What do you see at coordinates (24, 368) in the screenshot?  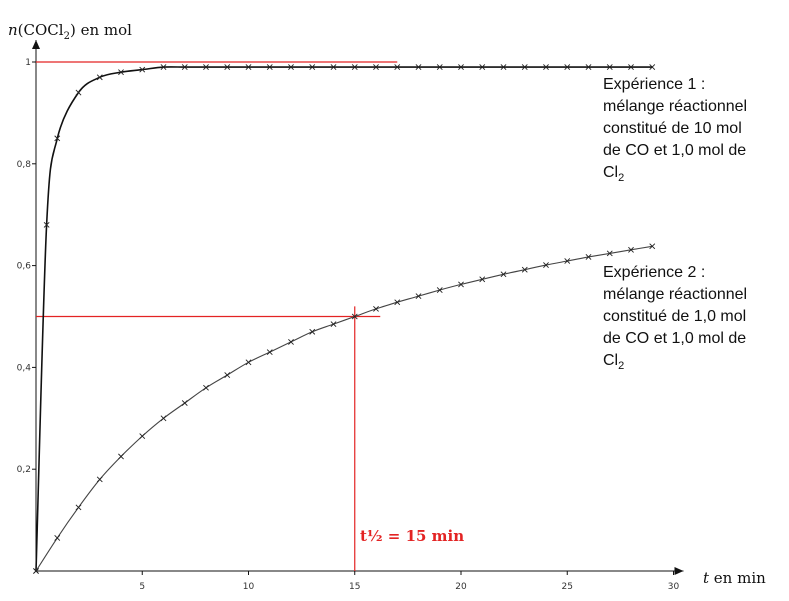 I see `y-tick-label: 0,4` at bounding box center [24, 368].